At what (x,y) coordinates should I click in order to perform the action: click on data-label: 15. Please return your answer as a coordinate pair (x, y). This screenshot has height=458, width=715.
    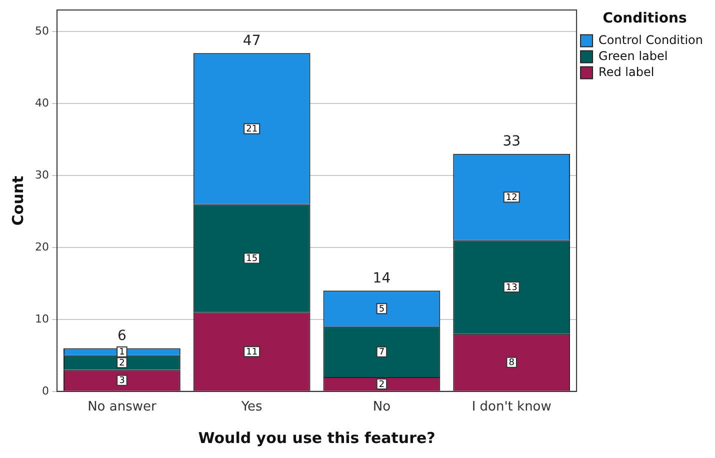
    Looking at the image, I should click on (252, 259).